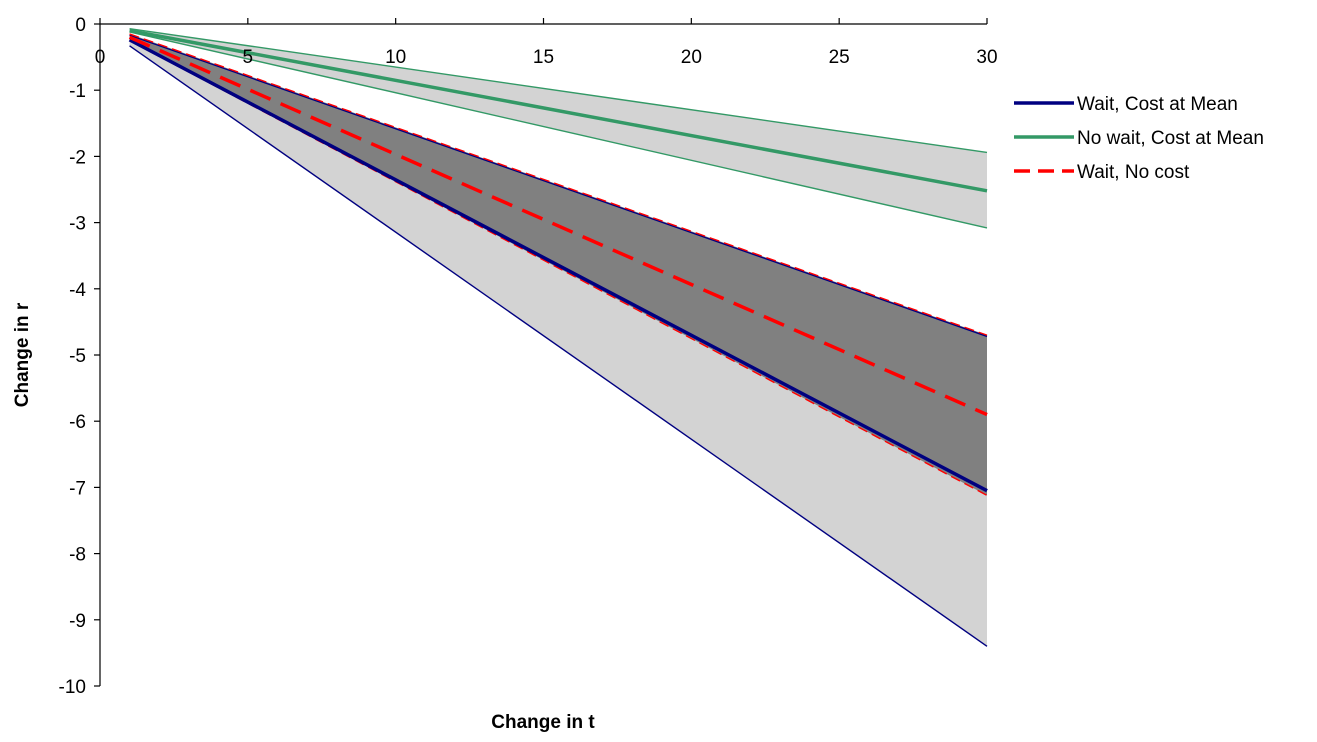  I want to click on series-line-no-wait-cost-at-mean, so click(558, 110).